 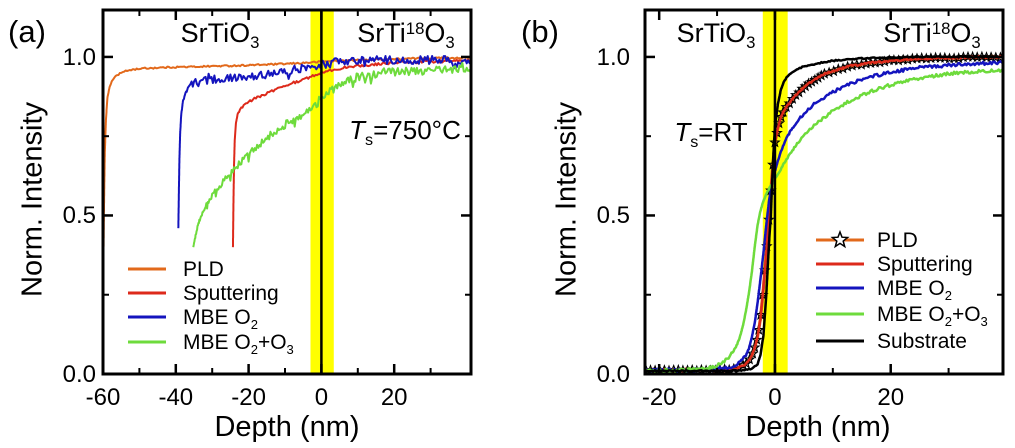 What do you see at coordinates (922, 341) in the screenshot?
I see `legend-label-substrate: Substrate` at bounding box center [922, 341].